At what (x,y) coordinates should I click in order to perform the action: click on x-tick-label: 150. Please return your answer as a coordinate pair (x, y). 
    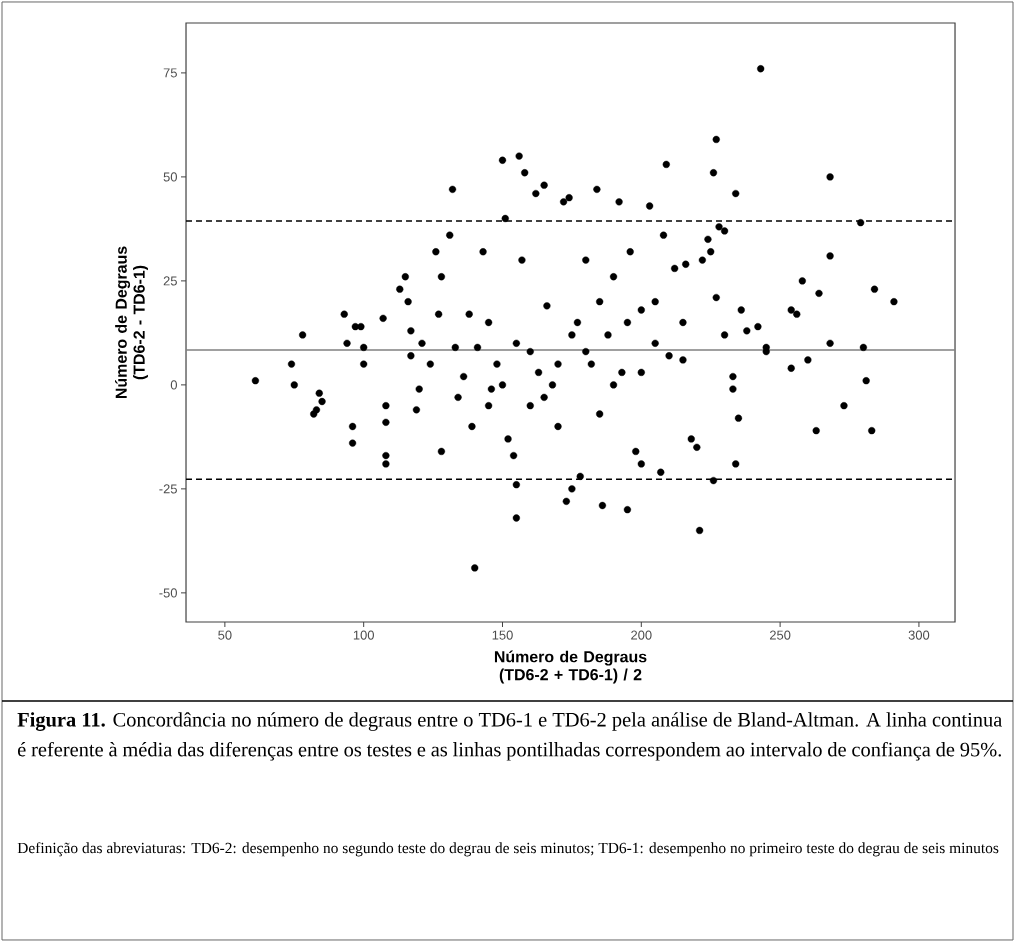
    Looking at the image, I should click on (502, 635).